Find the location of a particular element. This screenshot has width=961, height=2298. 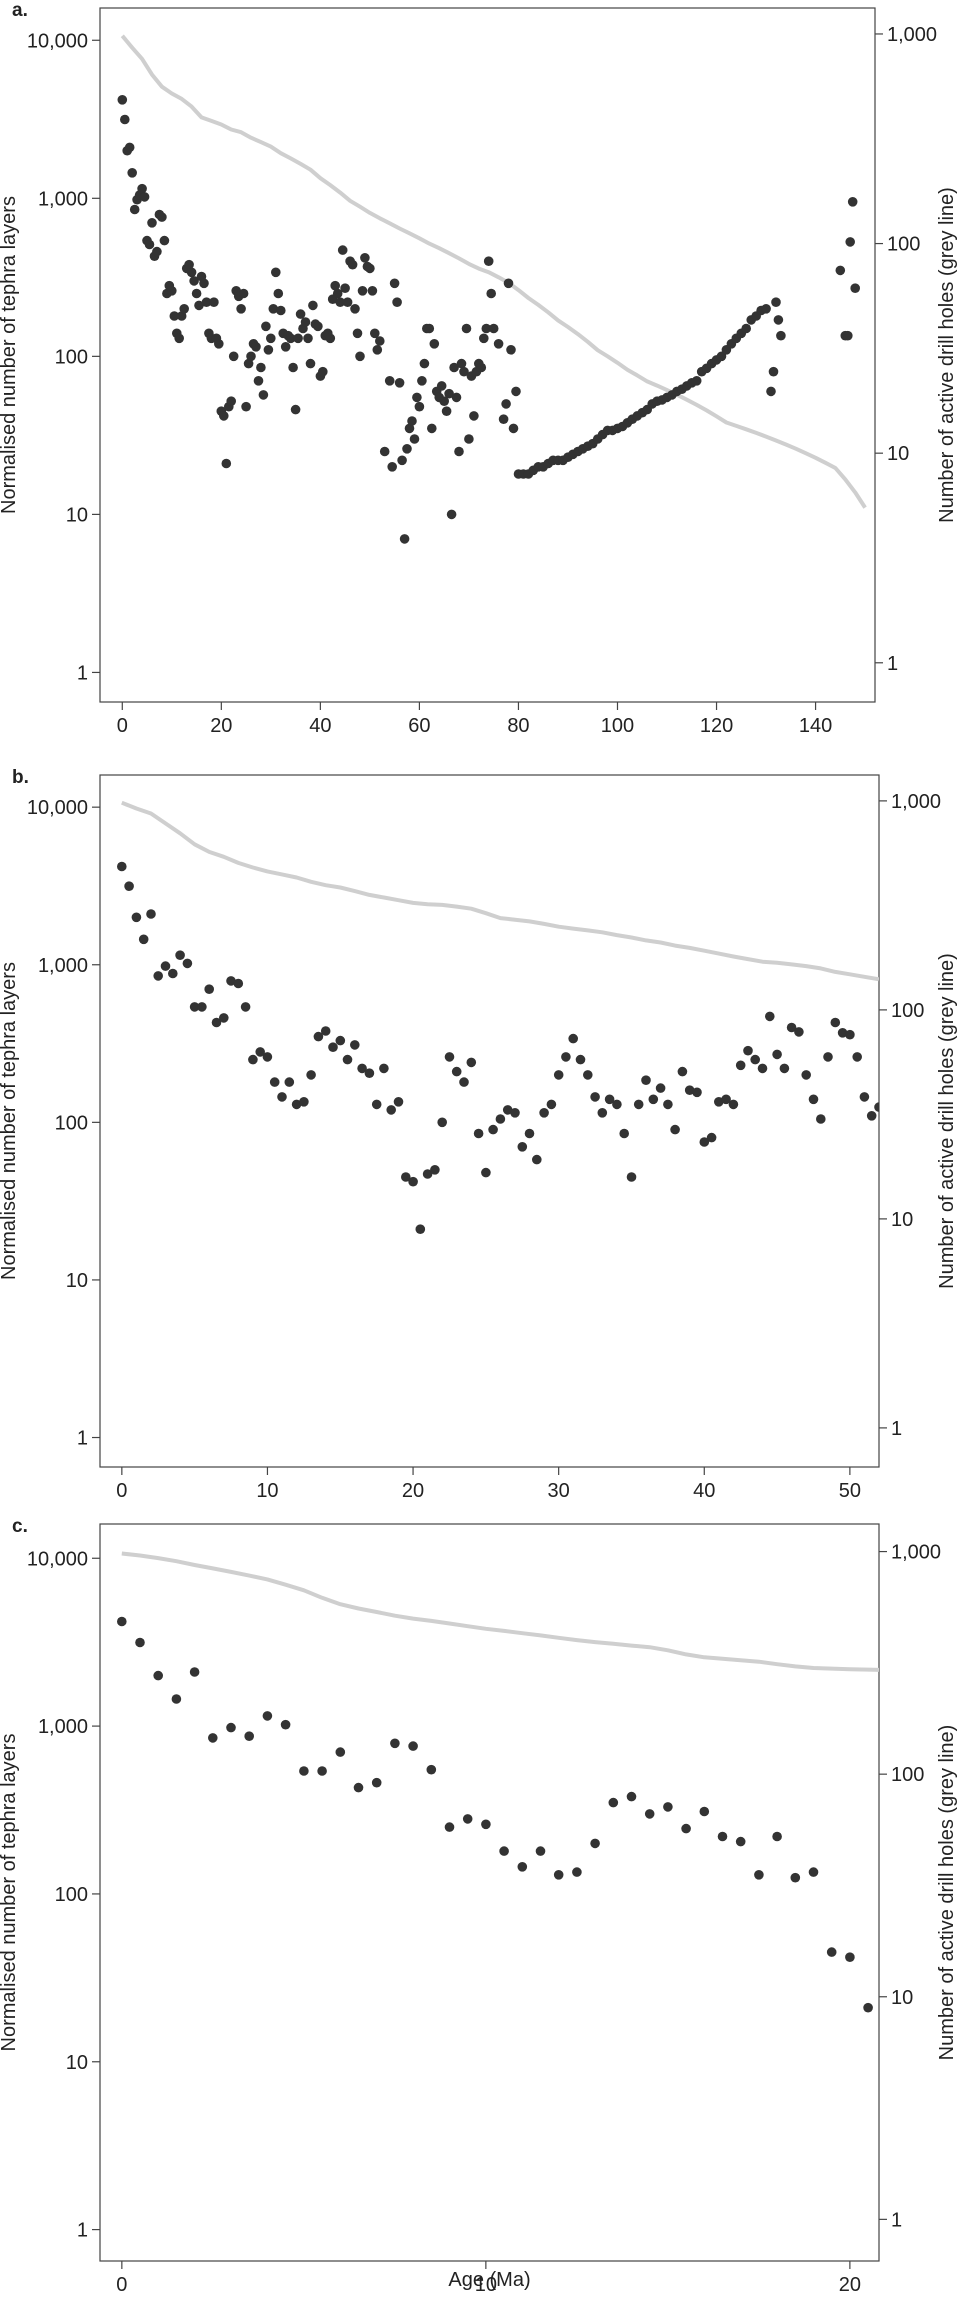

x-tick-label: 40 is located at coordinates (320, 726).